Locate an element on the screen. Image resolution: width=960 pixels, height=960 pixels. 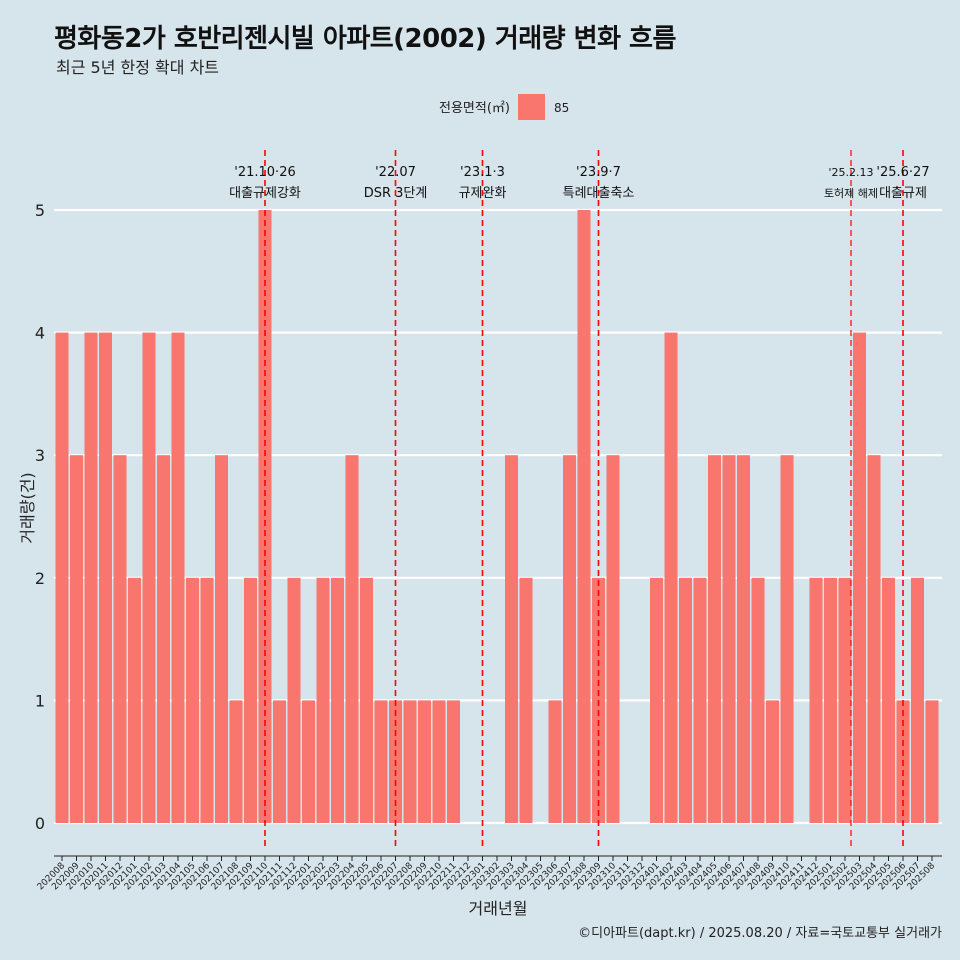
y-tick-label: 2 is located at coordinates (40, 578).